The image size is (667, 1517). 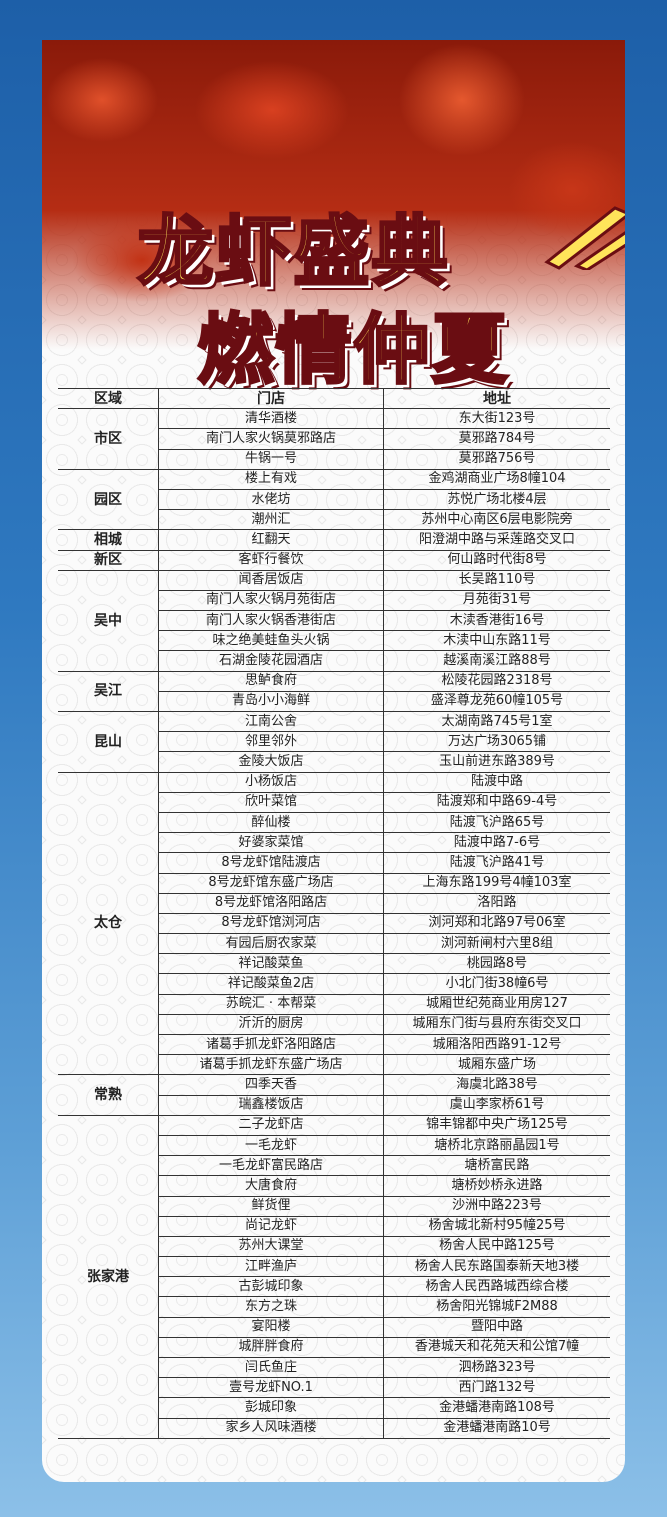 What do you see at coordinates (271, 1044) in the screenshot?
I see `store-cell: 诸葛手抓龙虾洛阳路店` at bounding box center [271, 1044].